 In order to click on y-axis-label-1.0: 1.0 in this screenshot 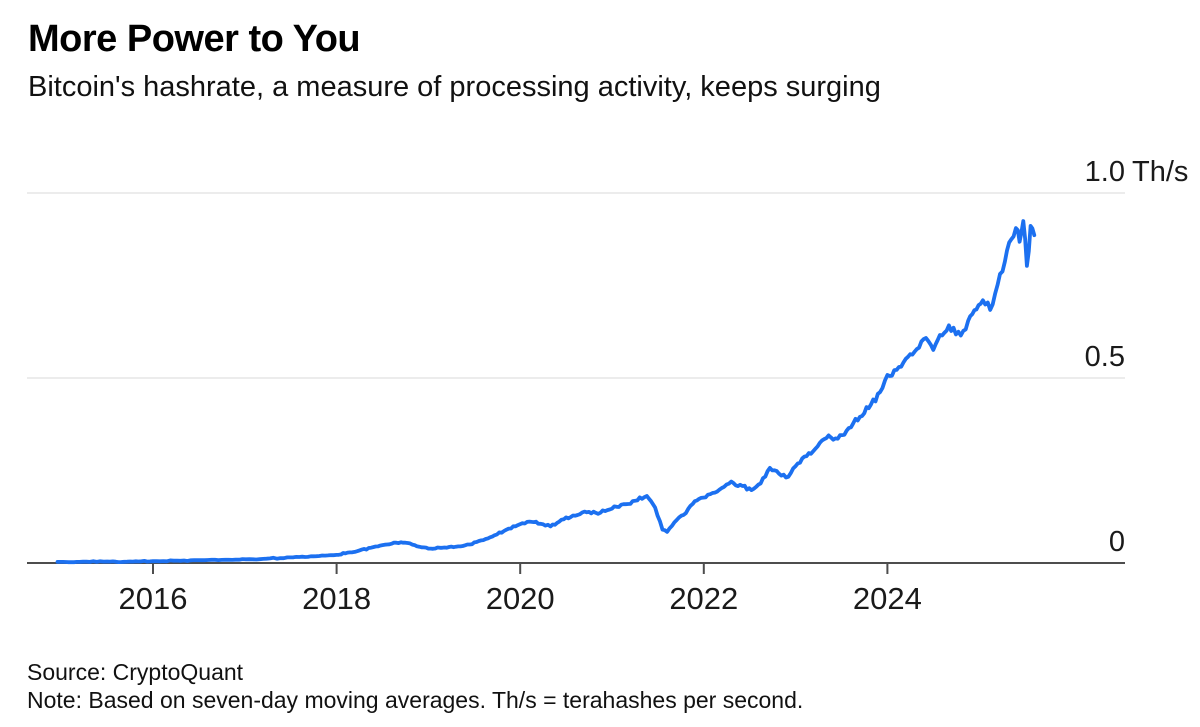, I will do `click(1105, 172)`.